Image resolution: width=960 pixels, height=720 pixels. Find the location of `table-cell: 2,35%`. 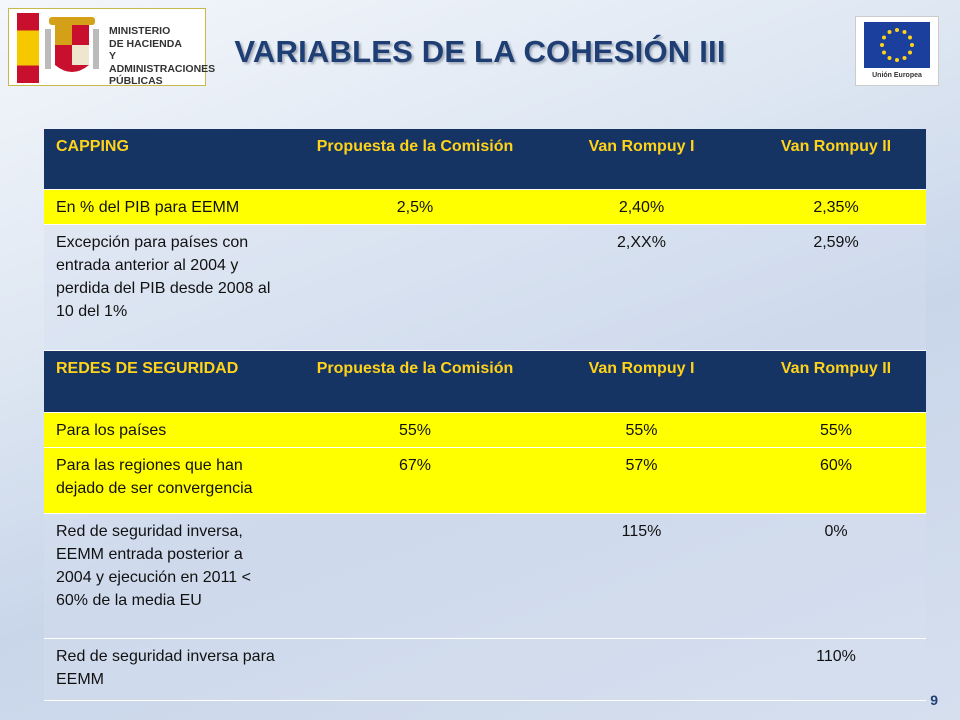

table-cell: 2,35% is located at coordinates (834, 207).